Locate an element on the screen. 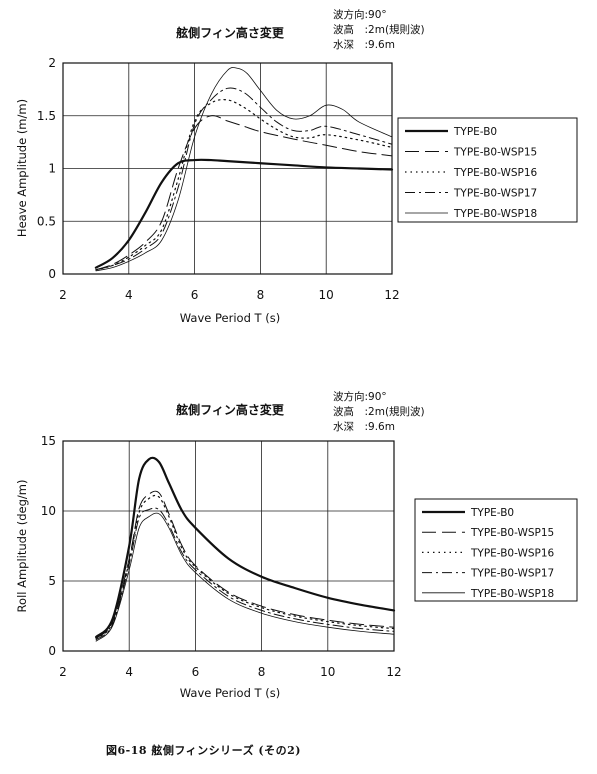 Image resolution: width=597 pixels, height=774 pixels. y-tick-label: 2 is located at coordinates (52, 63).